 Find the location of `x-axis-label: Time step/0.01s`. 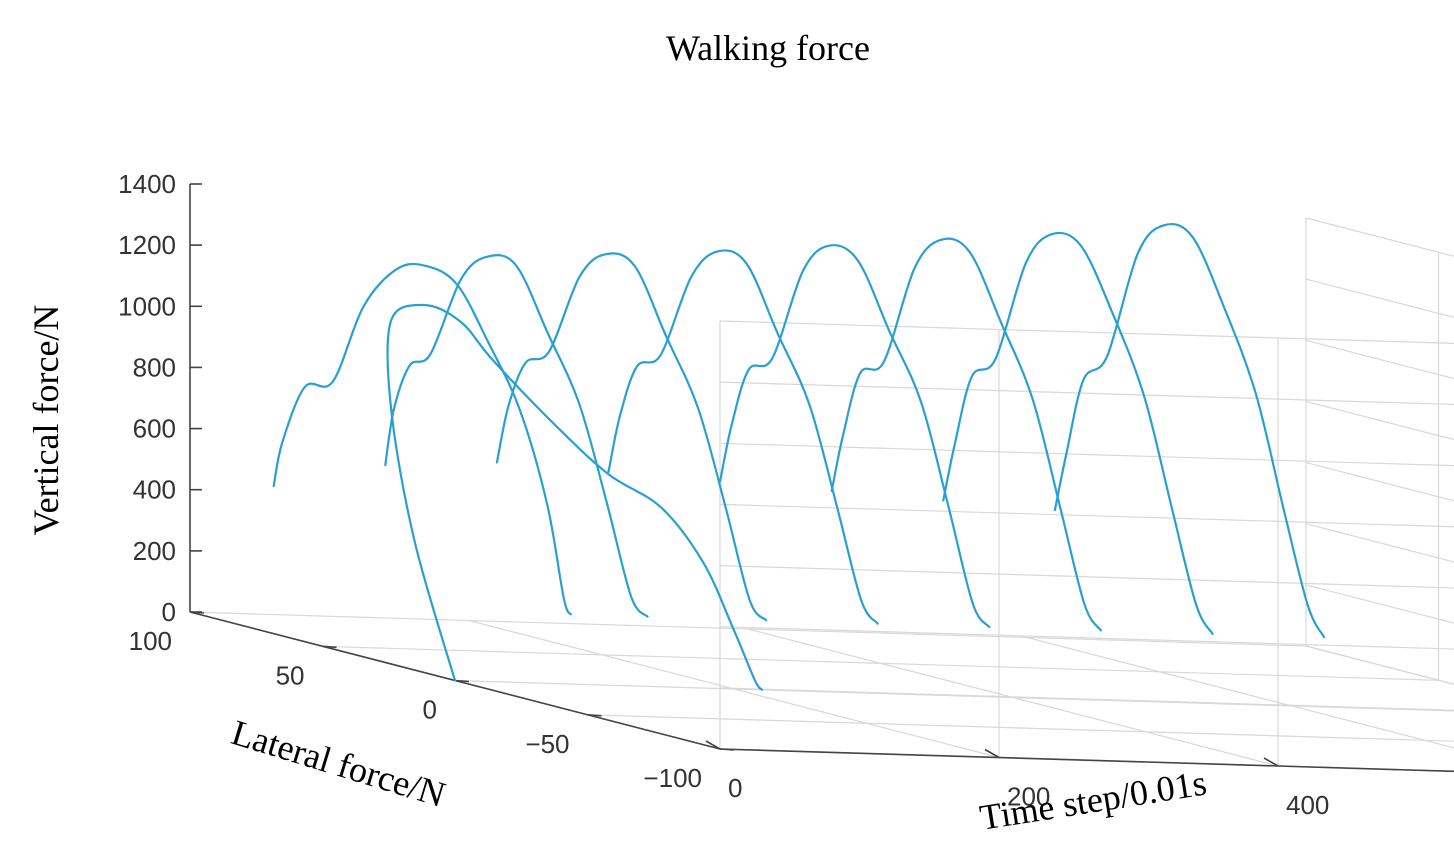

x-axis-label: Time step/0.01s is located at coordinates (1093, 800).